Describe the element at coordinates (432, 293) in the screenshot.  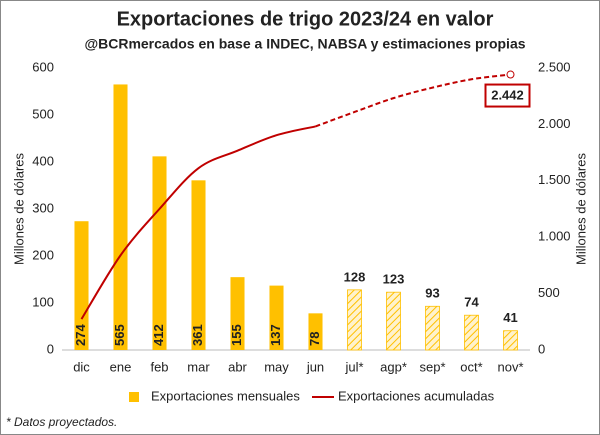
I see `value-label: 93` at that location.